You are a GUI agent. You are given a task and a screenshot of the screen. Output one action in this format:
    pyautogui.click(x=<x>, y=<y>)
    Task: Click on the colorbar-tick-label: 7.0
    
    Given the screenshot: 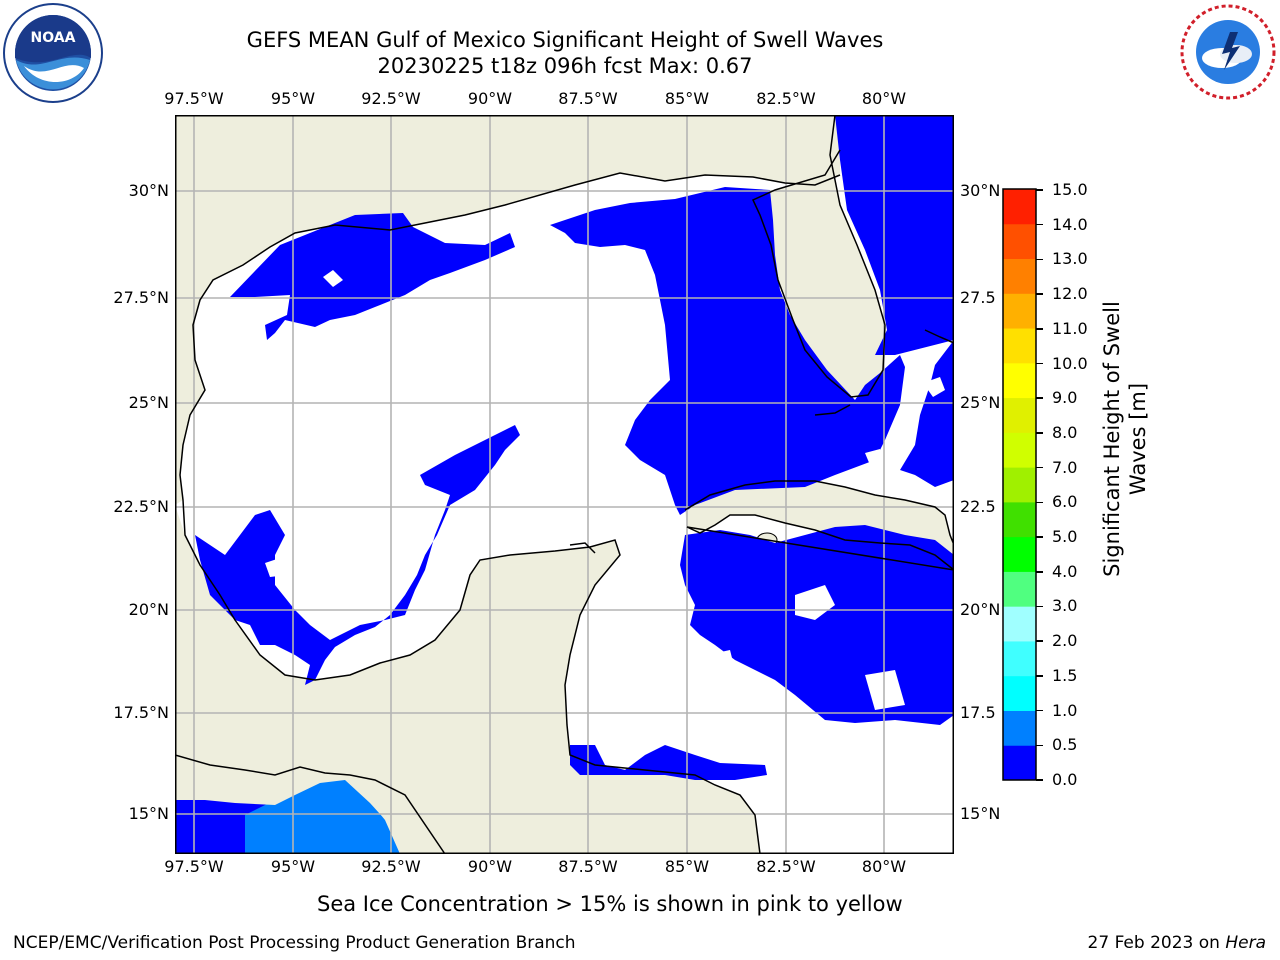 What is the action you would take?
    pyautogui.click(x=1065, y=467)
    